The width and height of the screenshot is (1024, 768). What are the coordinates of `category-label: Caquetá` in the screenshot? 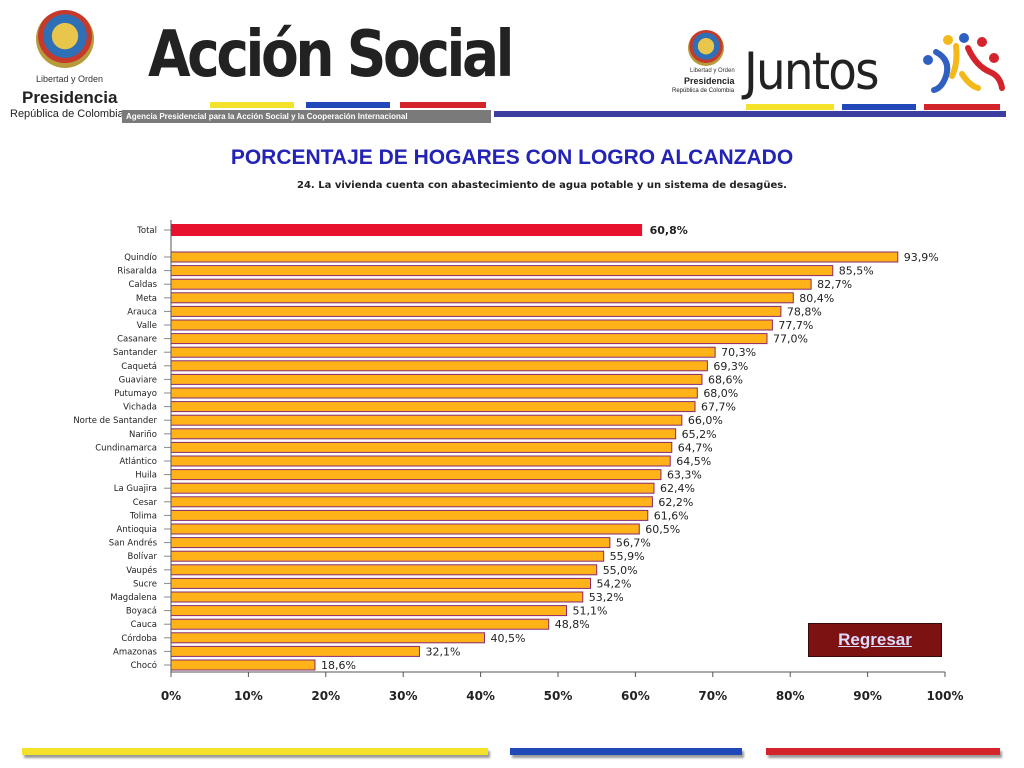 It's located at (139, 367).